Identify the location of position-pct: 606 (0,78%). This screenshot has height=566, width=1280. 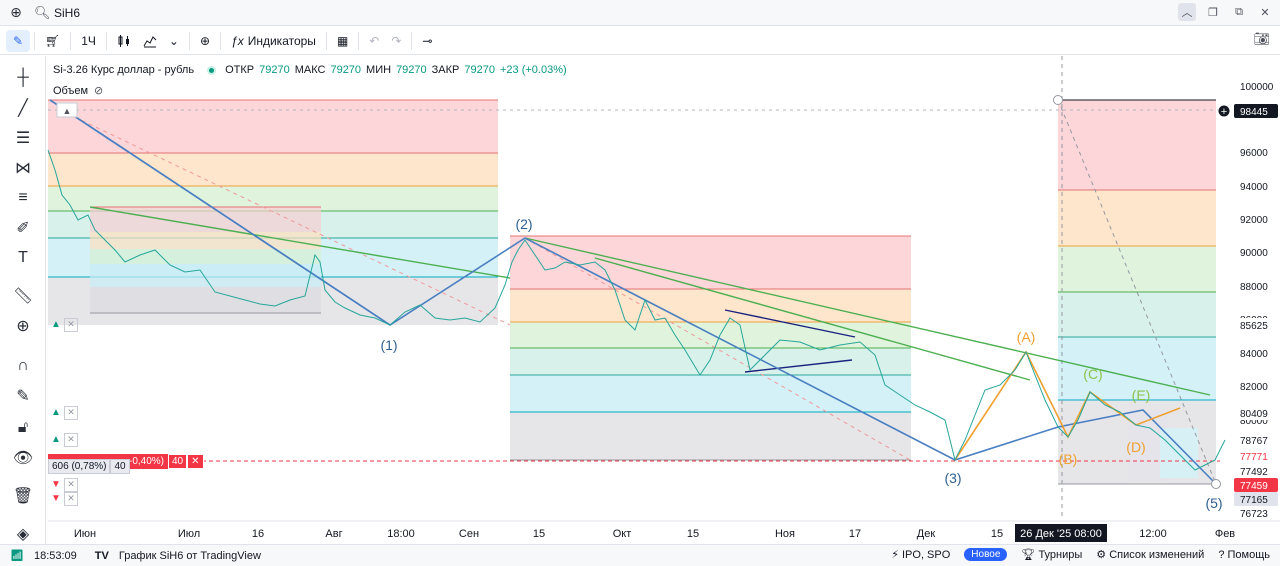
(79, 466).